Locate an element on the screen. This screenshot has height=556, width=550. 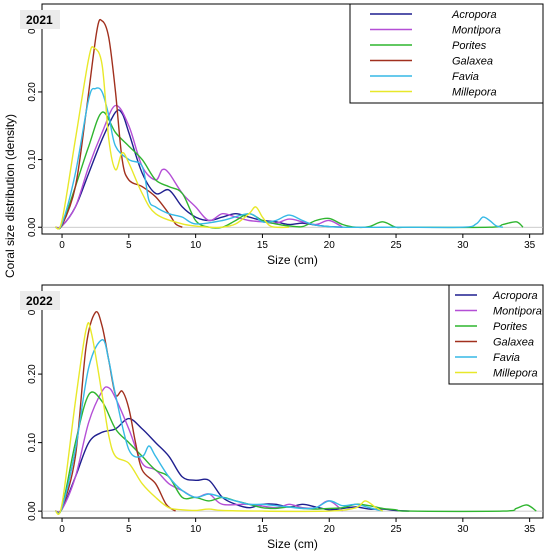
series-line-millepora is located at coordinates (172, 137).